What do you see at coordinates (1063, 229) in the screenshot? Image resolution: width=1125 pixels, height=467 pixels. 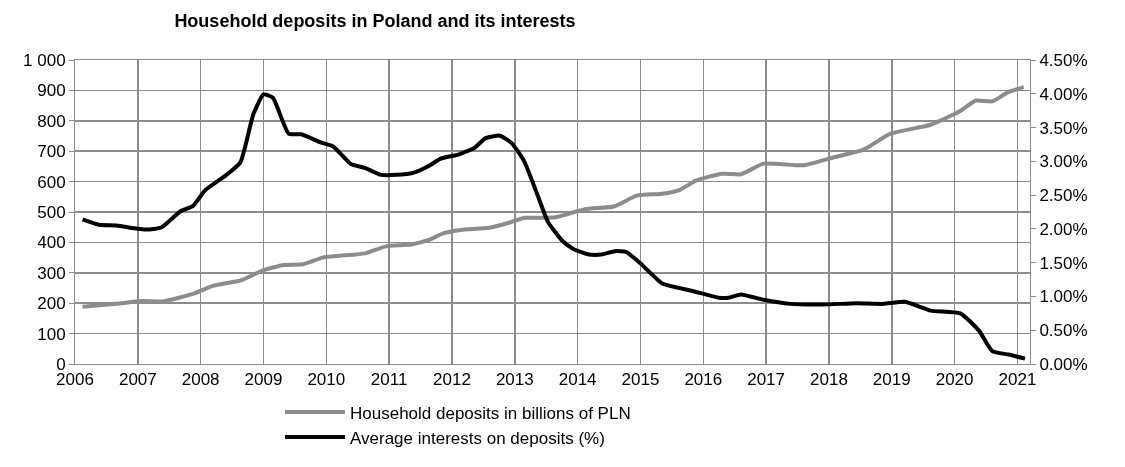 I see `y2-tick-label: 2.00%` at bounding box center [1063, 229].